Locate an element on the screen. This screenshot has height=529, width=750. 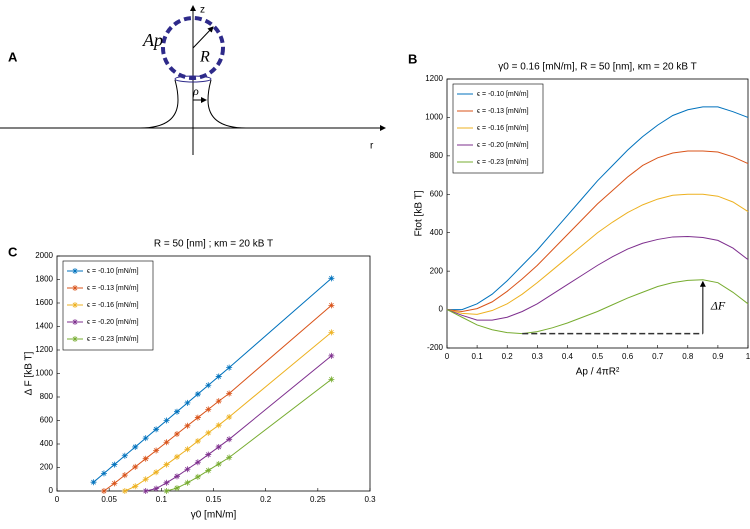
r-label: r is located at coordinates (372, 146).